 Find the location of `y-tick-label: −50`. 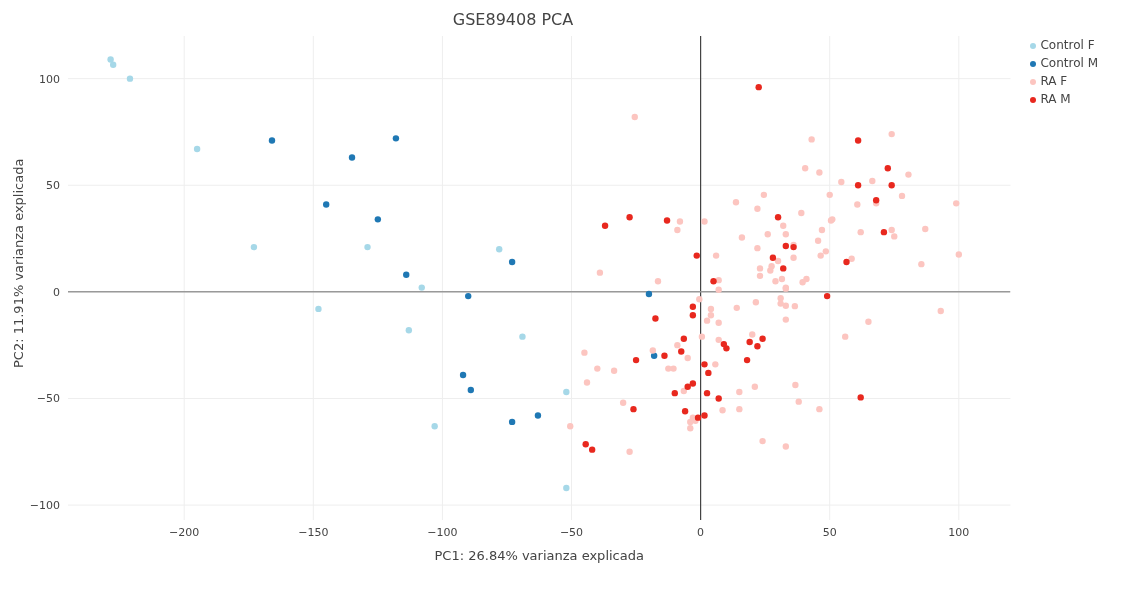

y-tick-label: −50 is located at coordinates (48, 399).